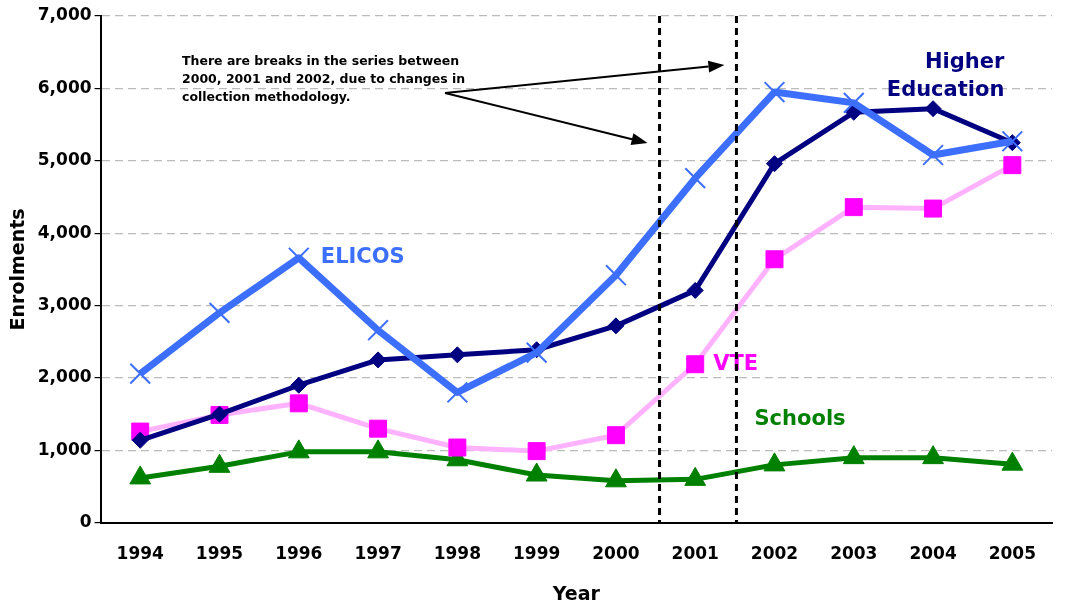  Describe the element at coordinates (85, 521) in the screenshot. I see `y-tick-label: 0` at that location.